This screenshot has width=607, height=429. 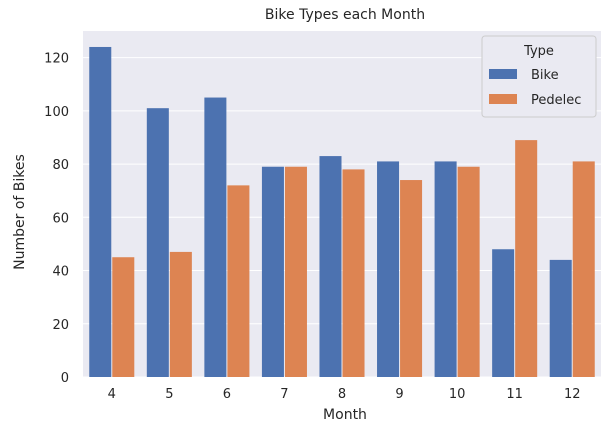 What do you see at coordinates (65, 378) in the screenshot?
I see `y-tick-label: 0` at bounding box center [65, 378].